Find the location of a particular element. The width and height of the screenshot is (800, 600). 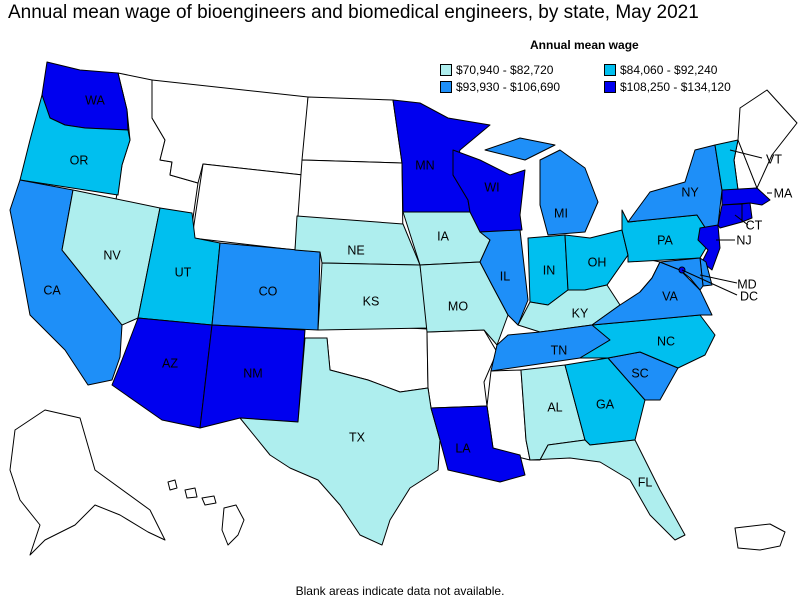

label-CT: CT is located at coordinates (754, 225).